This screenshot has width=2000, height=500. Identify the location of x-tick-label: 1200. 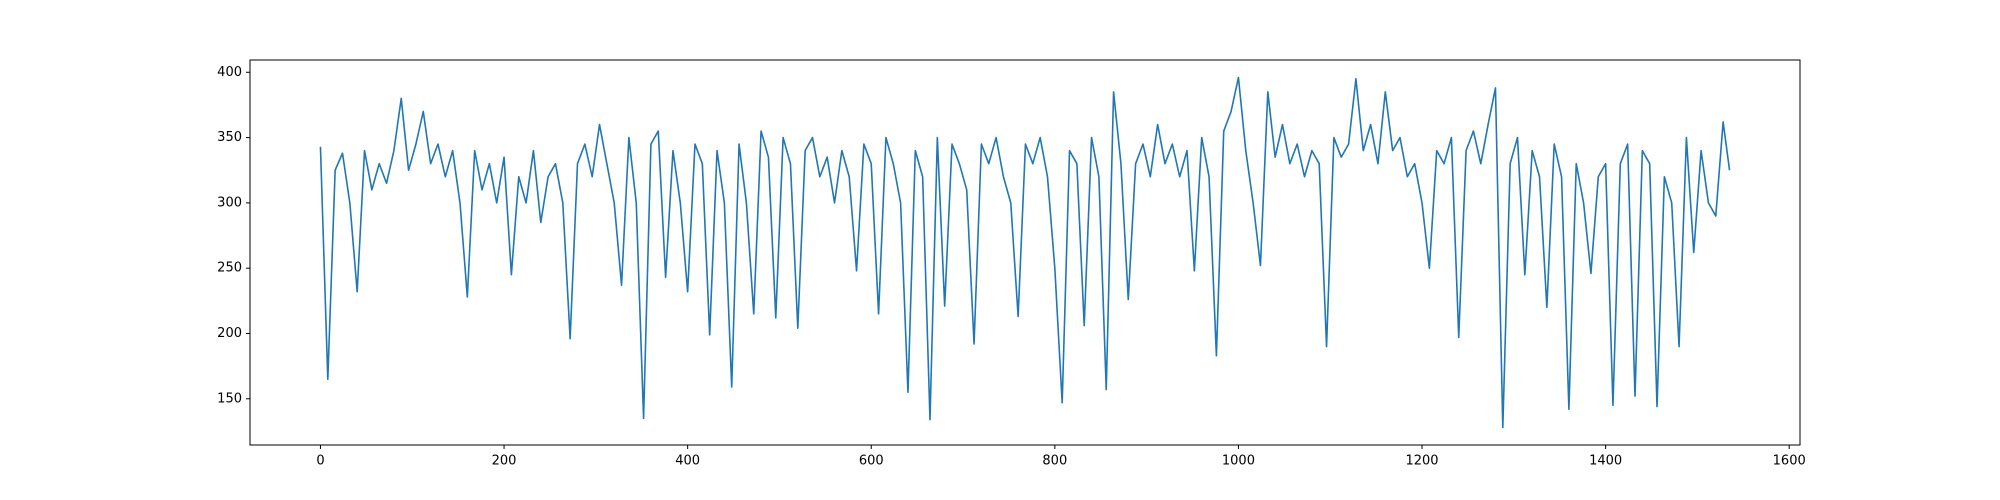
(1421, 461).